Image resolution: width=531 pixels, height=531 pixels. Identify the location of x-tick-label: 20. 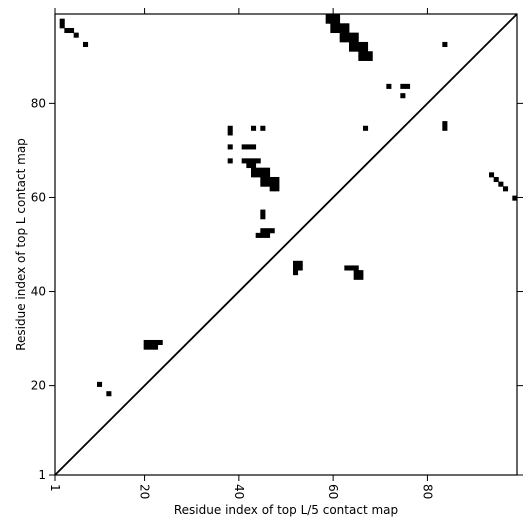
(145, 491).